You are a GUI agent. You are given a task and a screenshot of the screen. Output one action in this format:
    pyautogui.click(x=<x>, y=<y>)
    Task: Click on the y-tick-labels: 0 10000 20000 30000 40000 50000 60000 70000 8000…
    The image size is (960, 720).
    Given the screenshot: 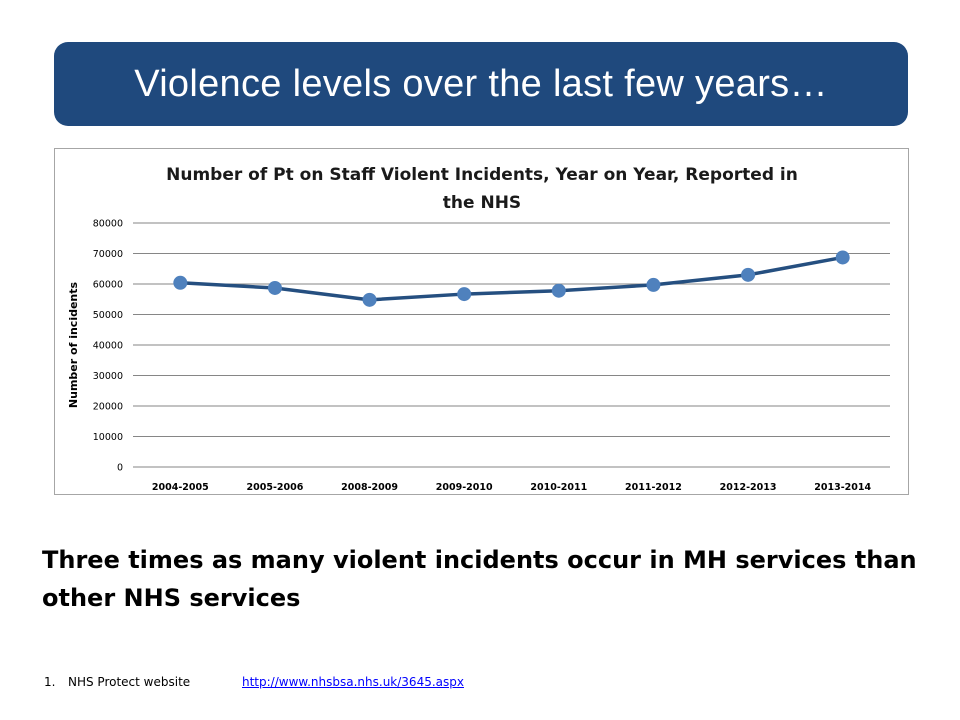 What is the action you would take?
    pyautogui.click(x=108, y=346)
    